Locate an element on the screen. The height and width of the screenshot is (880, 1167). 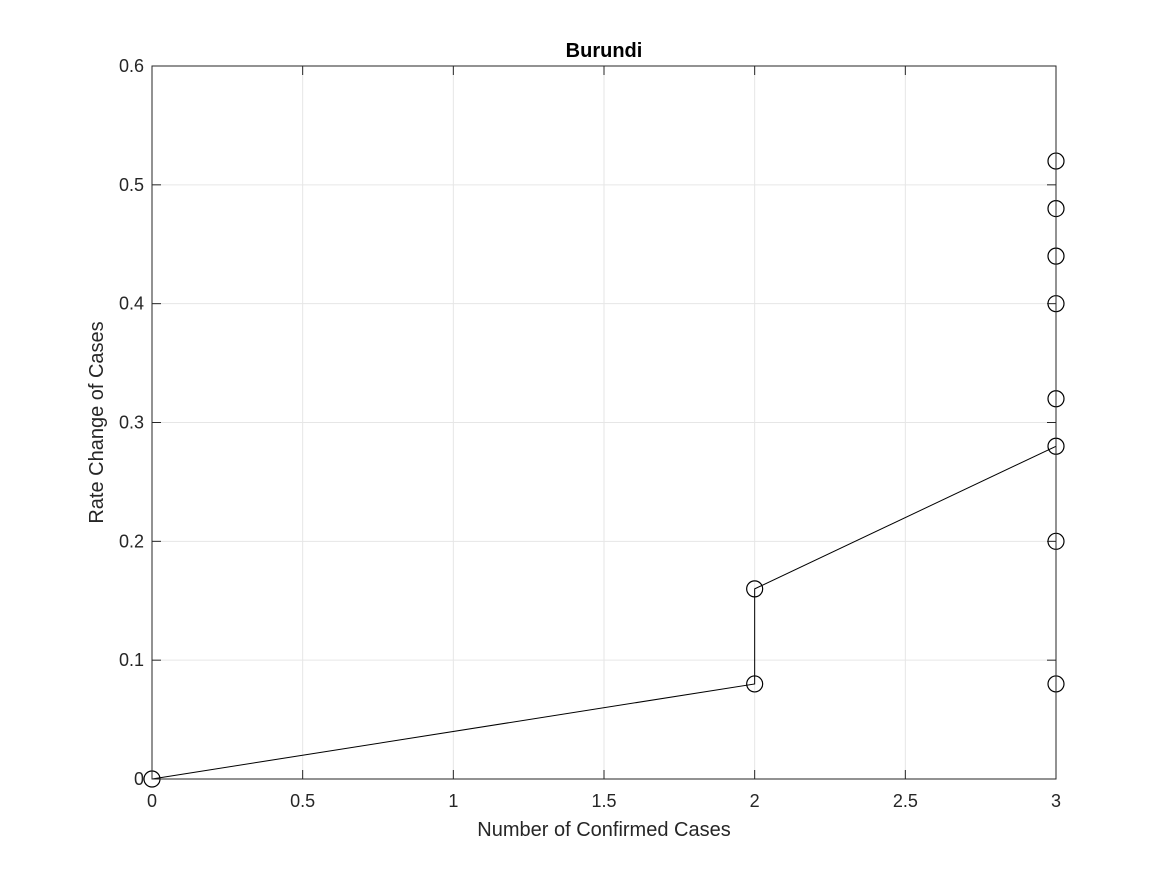
y-tick-label: 0.4 is located at coordinates (131, 304).